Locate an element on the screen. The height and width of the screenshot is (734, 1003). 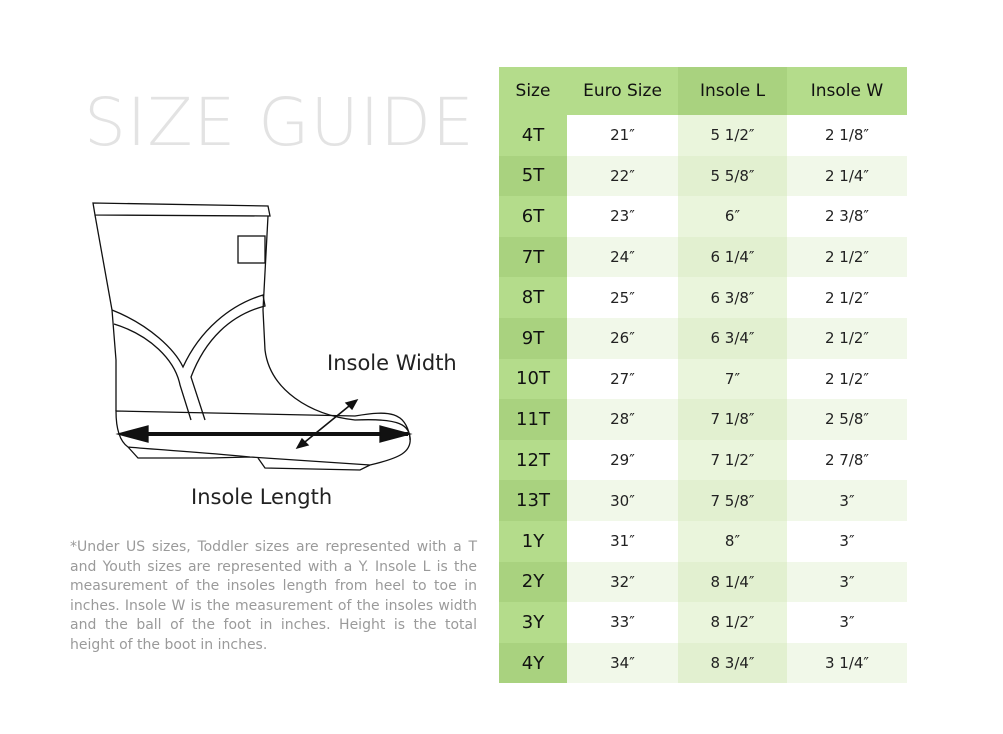
insole-length-cell: 5 5/8″ is located at coordinates (732, 176).